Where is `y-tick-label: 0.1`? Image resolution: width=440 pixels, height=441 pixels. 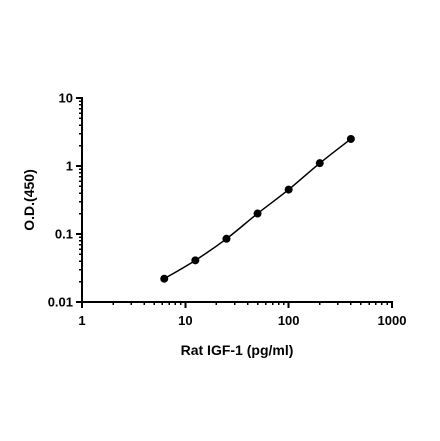 y-tick-label: 0.1 is located at coordinates (64, 234).